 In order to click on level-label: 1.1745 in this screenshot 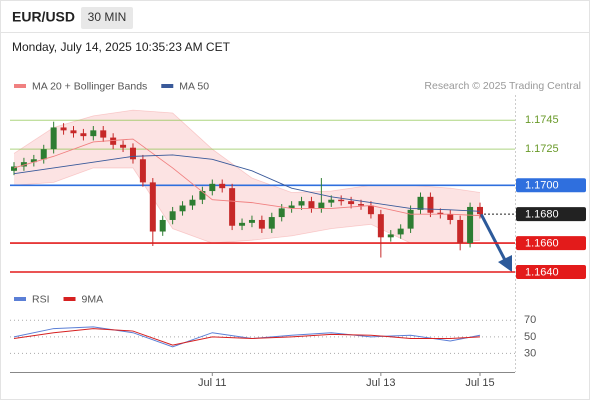, I will do `click(542, 120)`.